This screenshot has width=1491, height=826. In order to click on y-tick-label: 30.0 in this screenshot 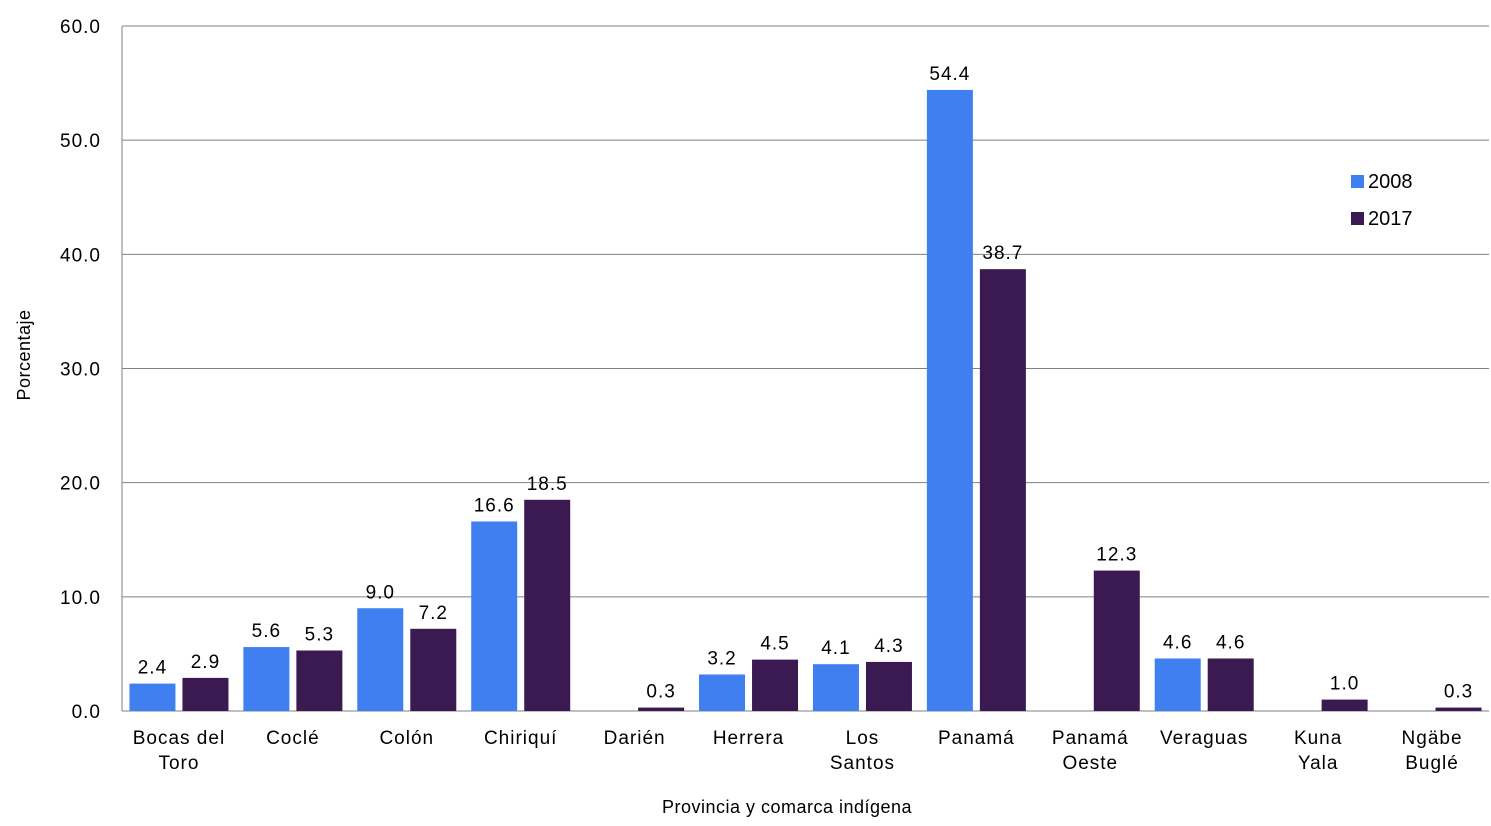, I will do `click(80, 370)`.